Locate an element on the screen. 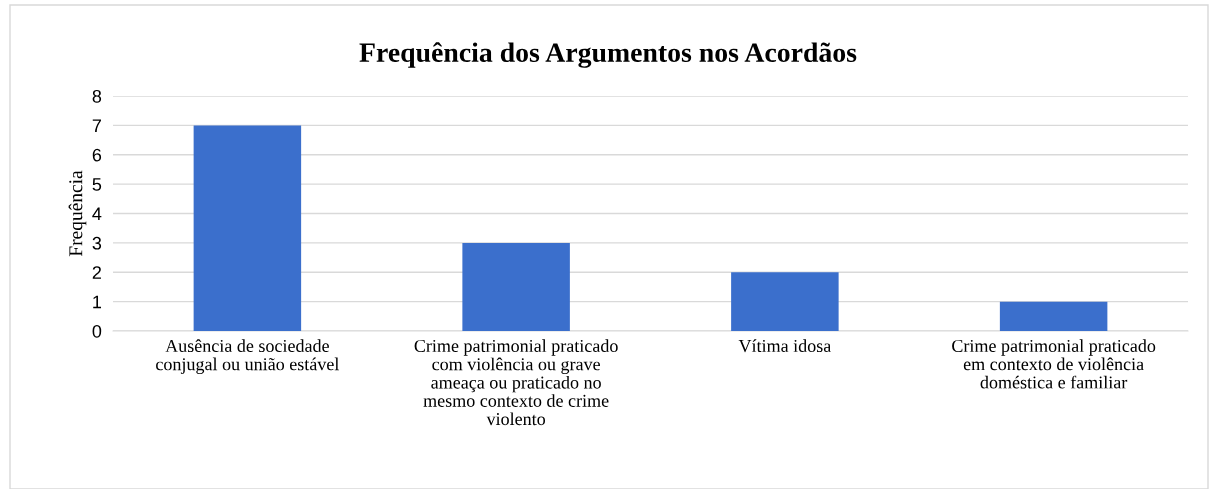  y-tick-label: 1 is located at coordinates (97, 302).